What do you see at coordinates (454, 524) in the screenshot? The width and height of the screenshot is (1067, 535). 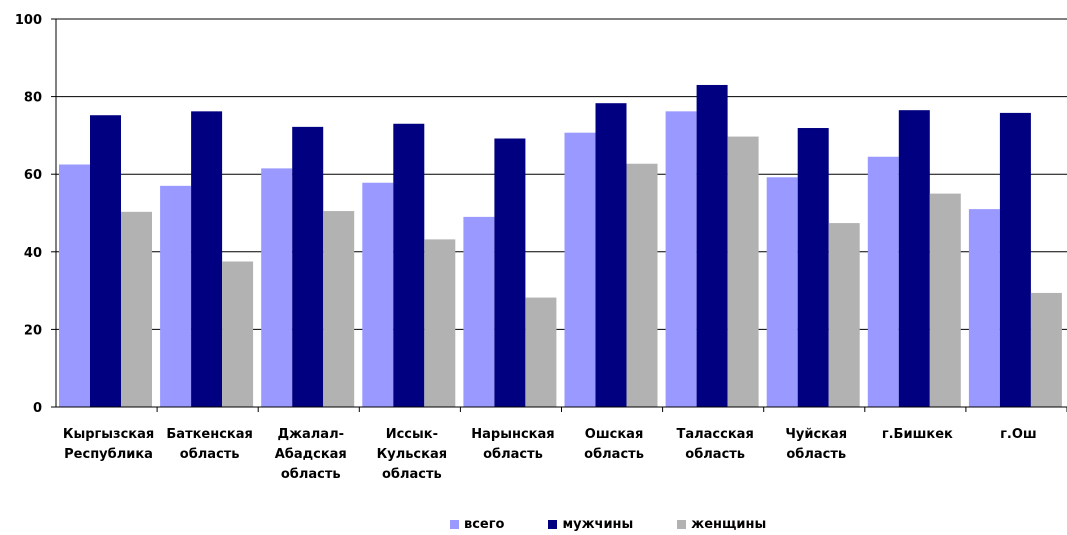 I see `legend-swatch-total` at bounding box center [454, 524].